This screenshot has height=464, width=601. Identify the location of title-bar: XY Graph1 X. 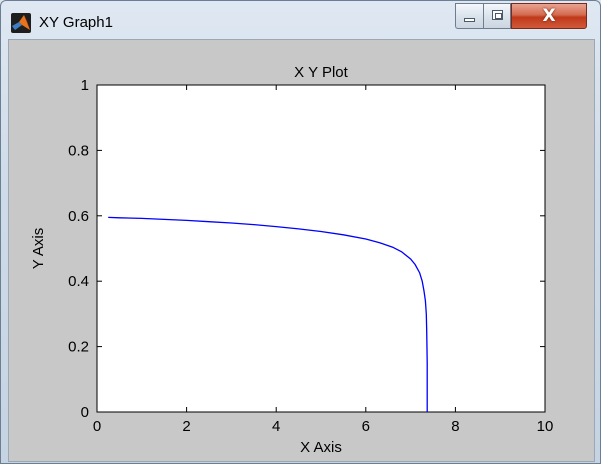
(300, 20).